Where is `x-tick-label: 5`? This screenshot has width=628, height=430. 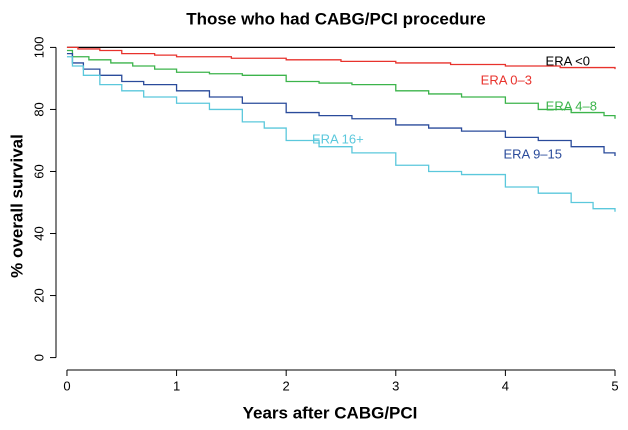 x-tick-label: 5 is located at coordinates (614, 385).